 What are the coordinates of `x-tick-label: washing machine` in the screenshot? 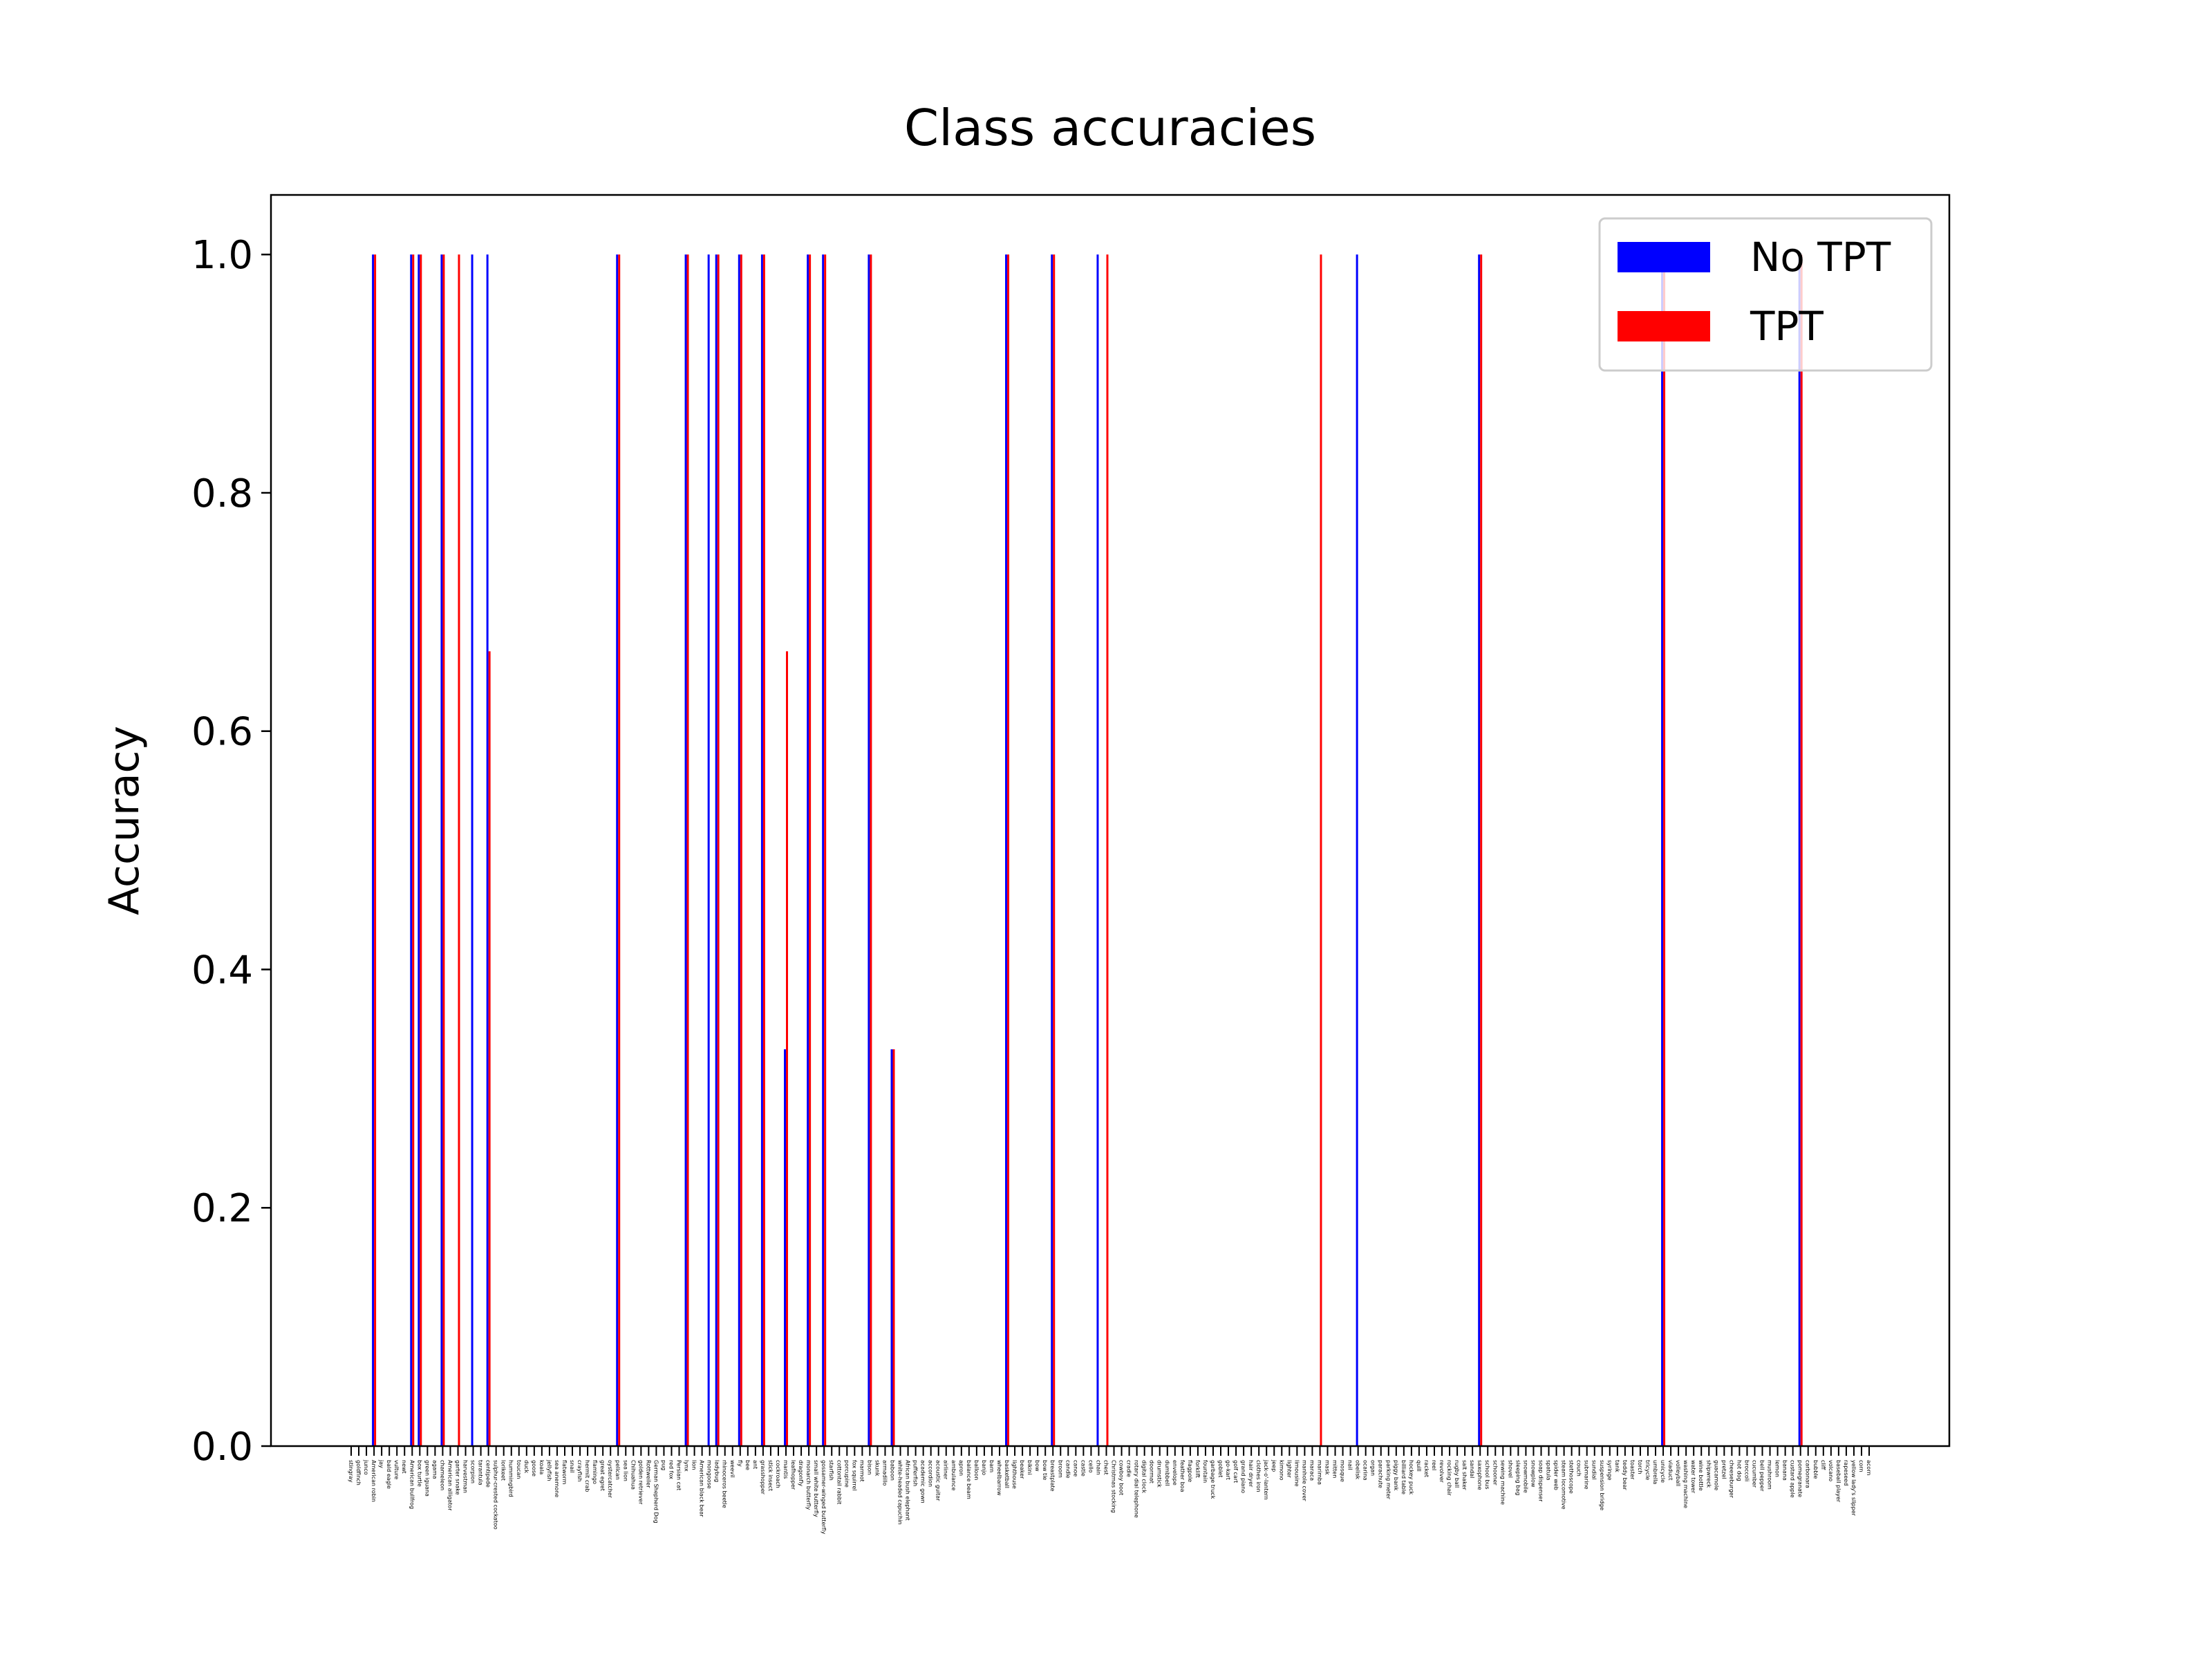 It's located at (1686, 1484).